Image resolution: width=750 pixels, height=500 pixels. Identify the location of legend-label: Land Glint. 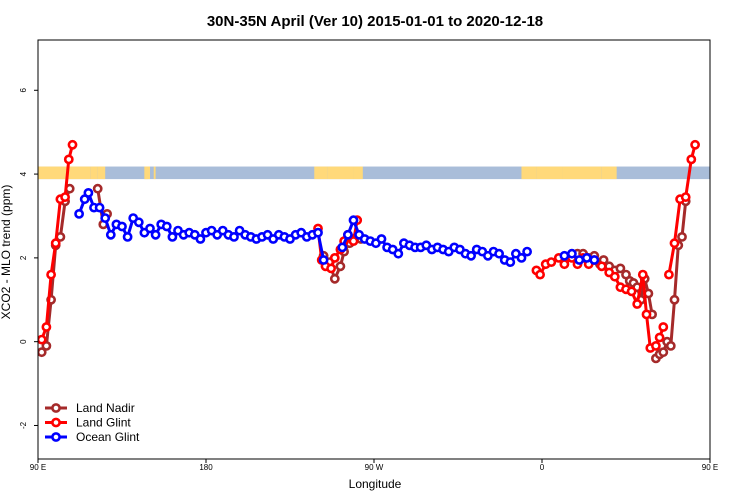
(103, 423).